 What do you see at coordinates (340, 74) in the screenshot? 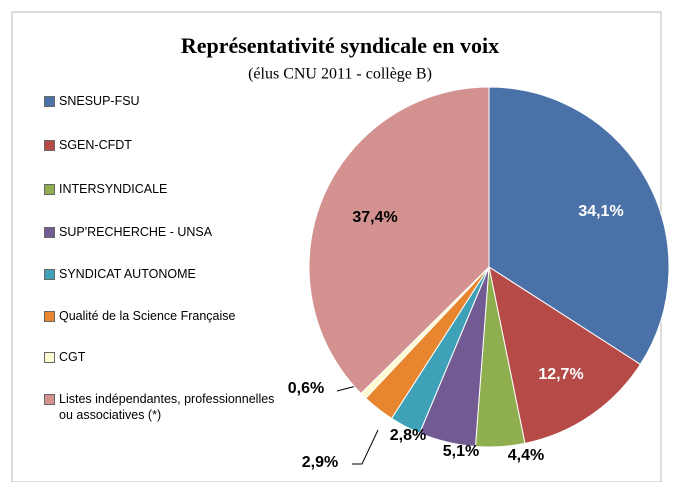
I see `chart-subtitle: (élus CNU 2011 - collège B)` at bounding box center [340, 74].